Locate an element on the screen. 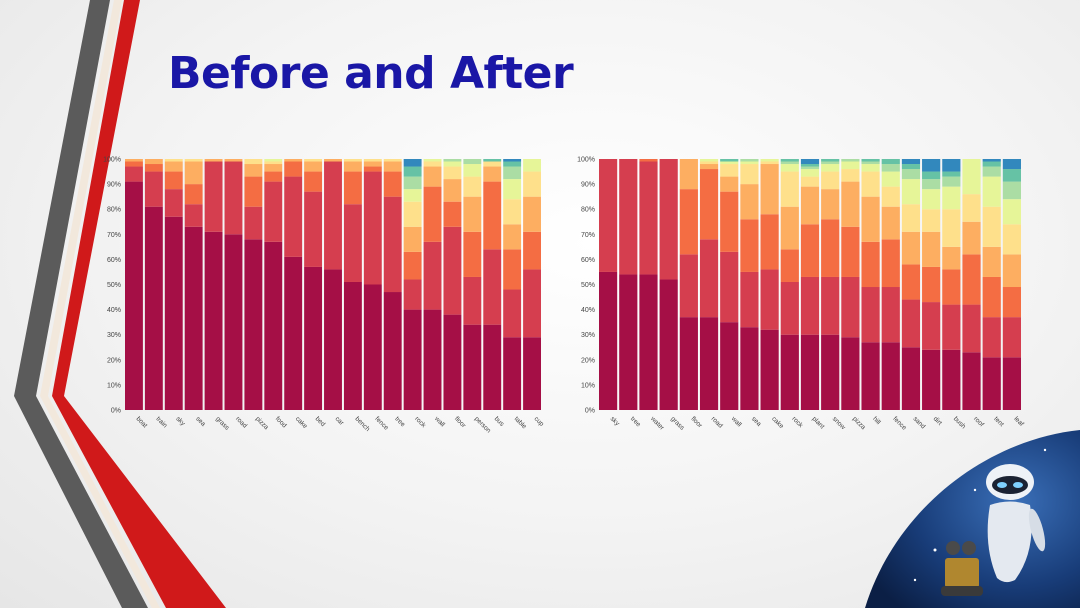 Image resolution: width=1080 pixels, height=608 pixels. y-tick-label: 50% is located at coordinates (588, 285).